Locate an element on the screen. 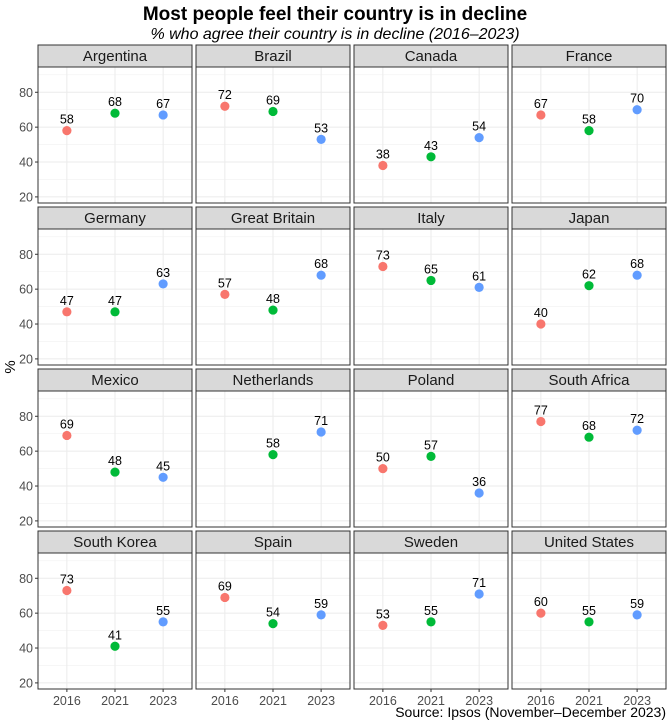 The image size is (671, 723). facet-strip-label: Netherlands is located at coordinates (273, 380).